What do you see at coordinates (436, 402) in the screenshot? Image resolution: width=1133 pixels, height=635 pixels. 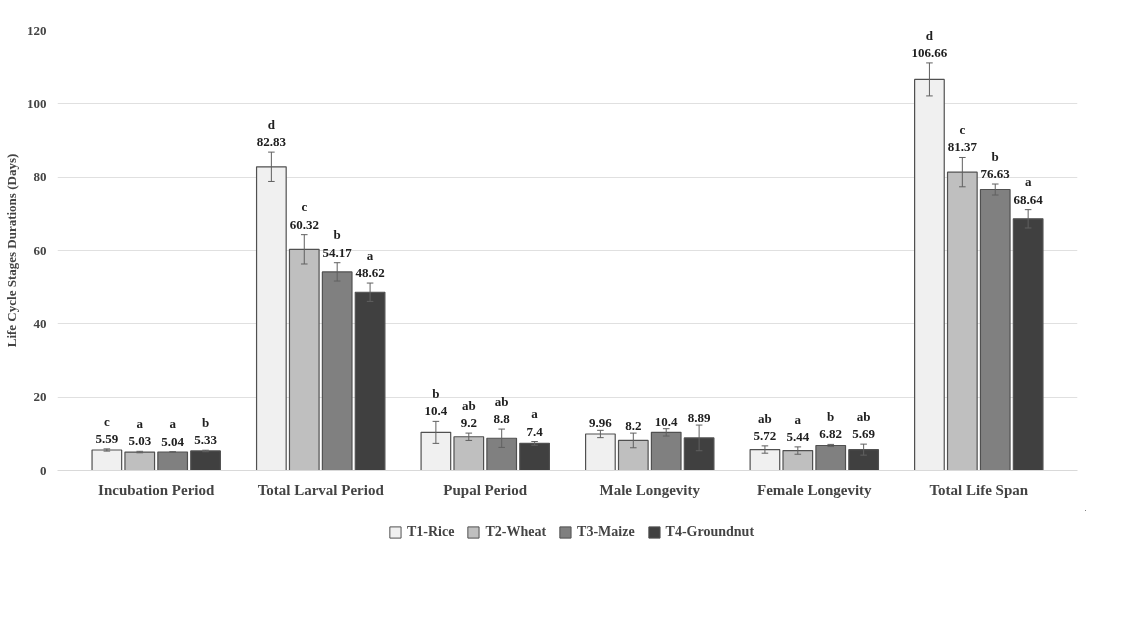 I see `data-label: b 10.4` at bounding box center [436, 402].